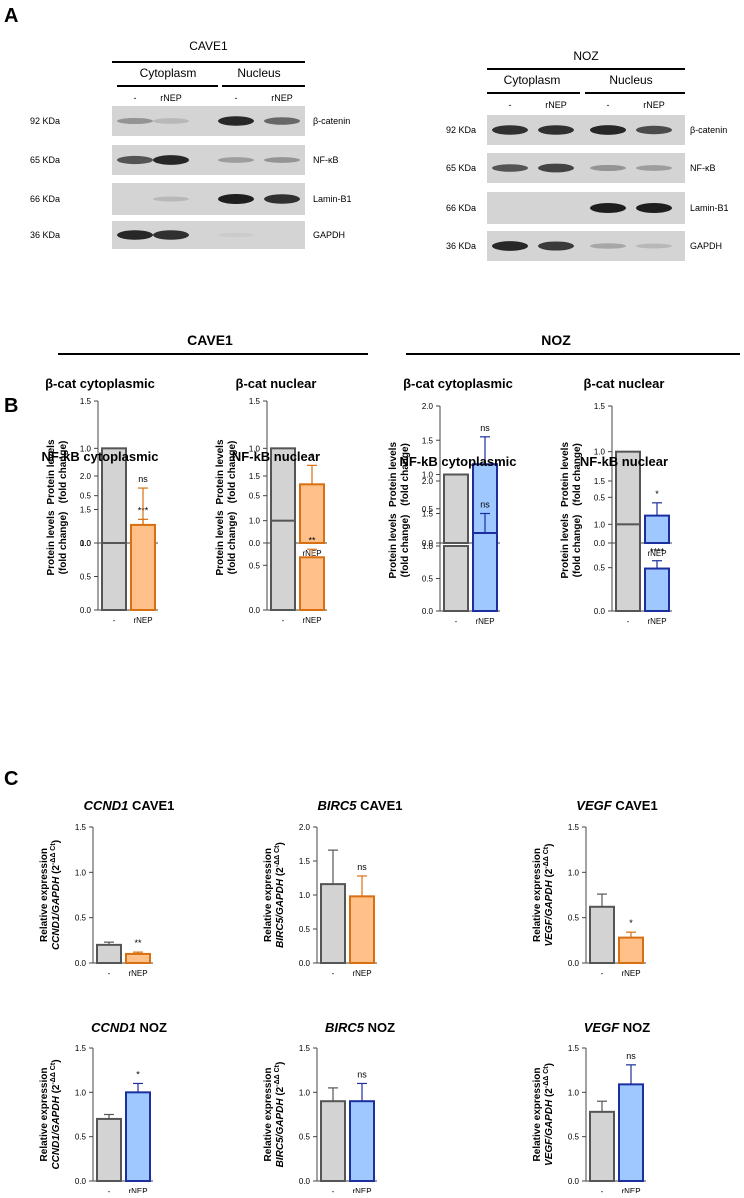 The image size is (744, 1198). Describe the element at coordinates (99, 456) in the screenshot. I see `chart-title: NF-kB cytoplasmic` at that location.